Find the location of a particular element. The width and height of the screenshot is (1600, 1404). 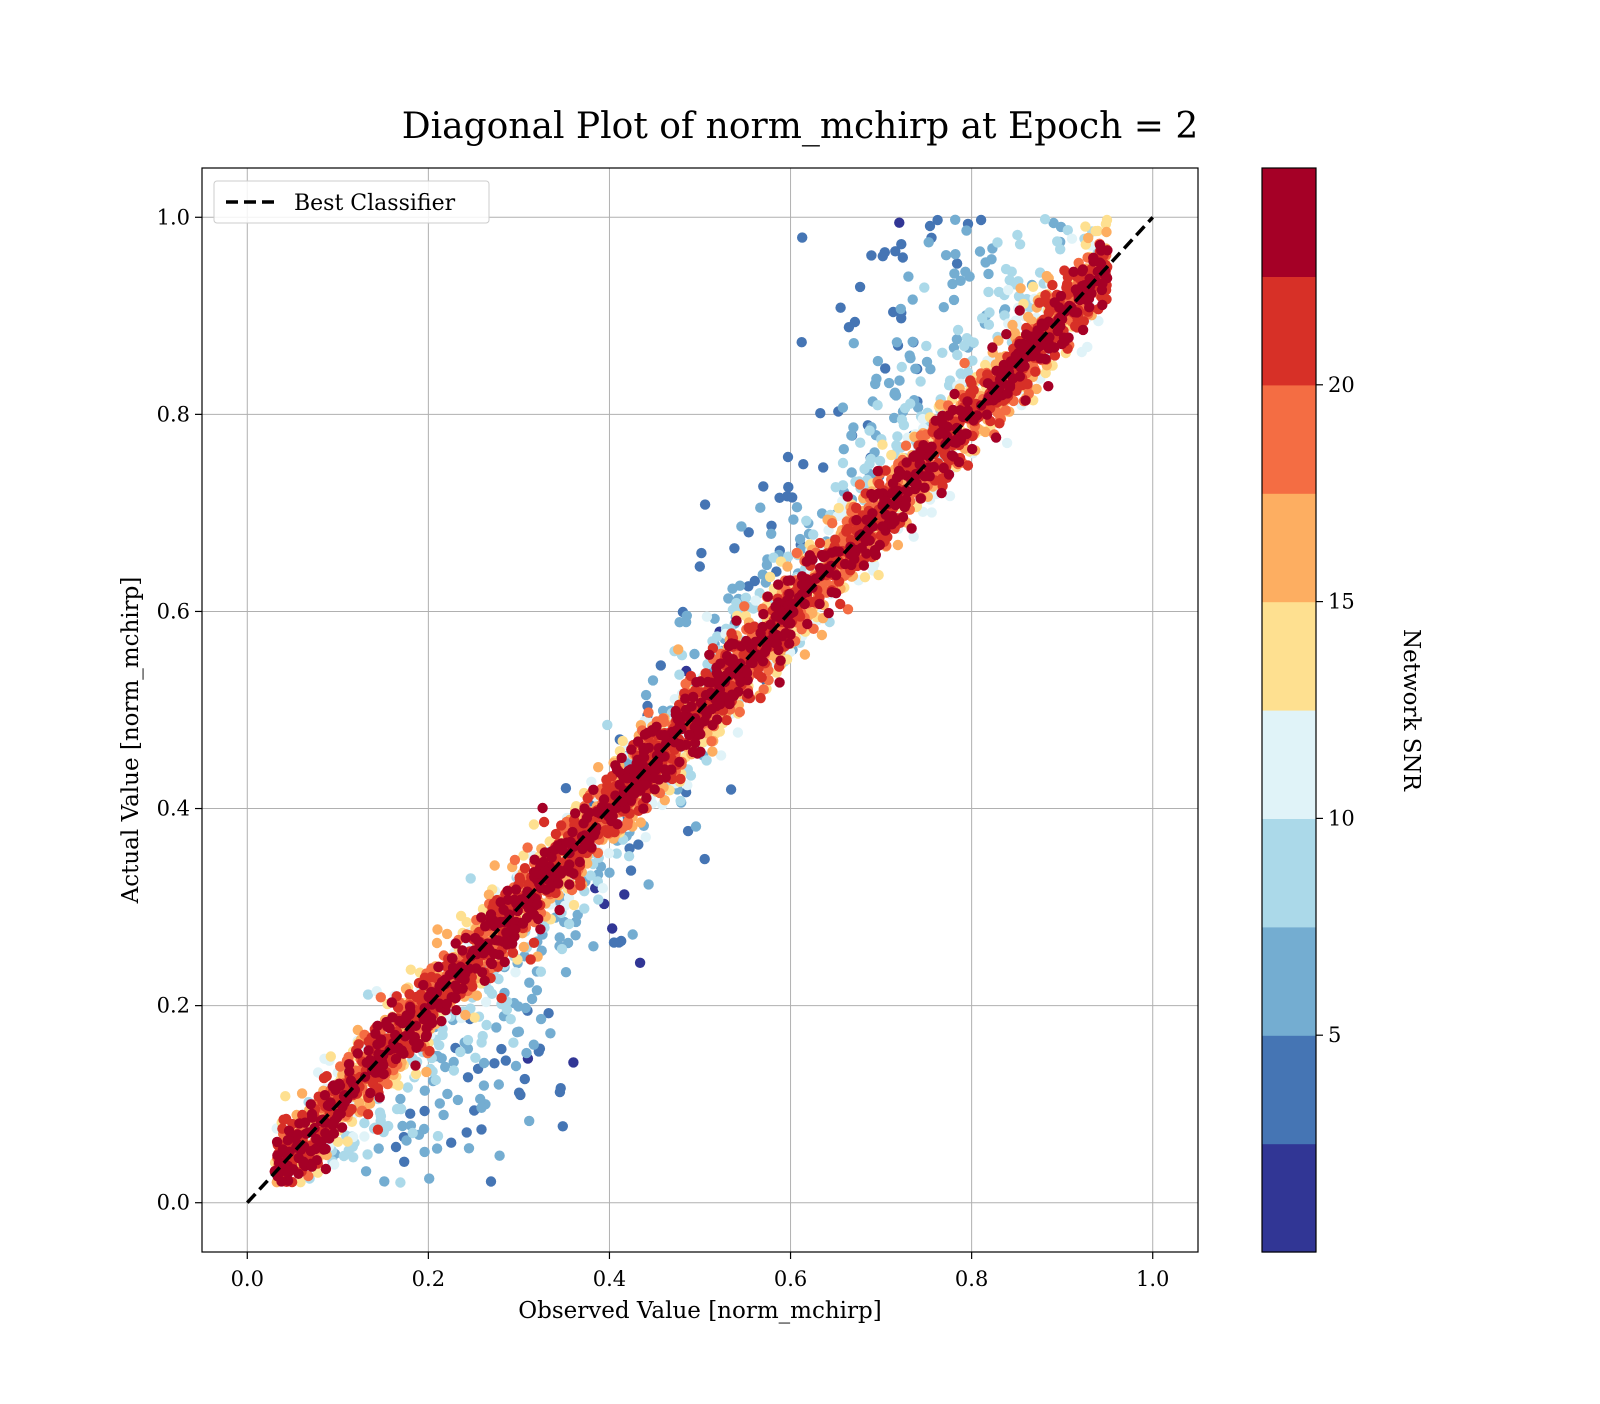

colorbar-segment is located at coordinates (1289, 222).